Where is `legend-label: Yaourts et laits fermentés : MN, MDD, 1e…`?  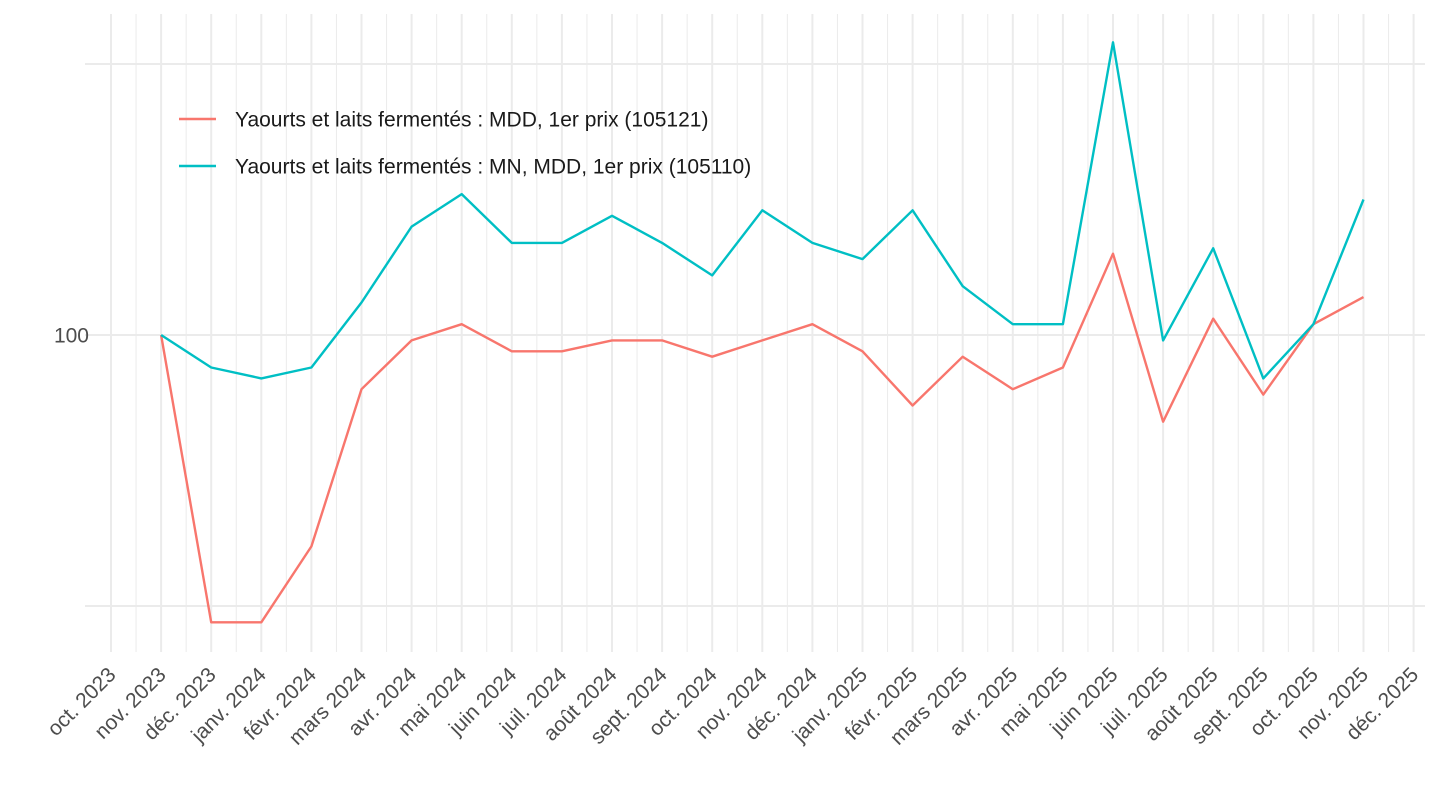
legend-label: Yaourts et laits fermentés : MN, MDD, 1e… is located at coordinates (493, 167).